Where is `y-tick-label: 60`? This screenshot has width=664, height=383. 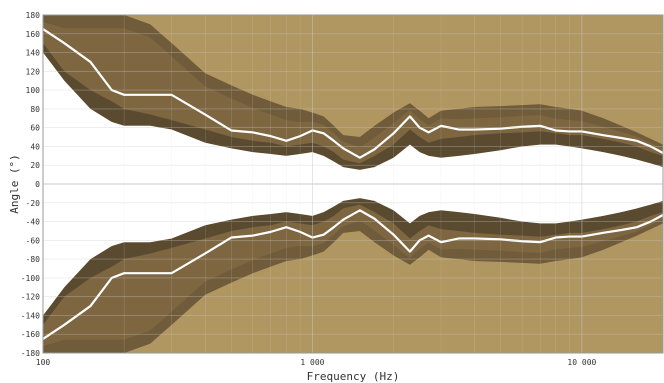 y-tick-label: 60 is located at coordinates (35, 128).